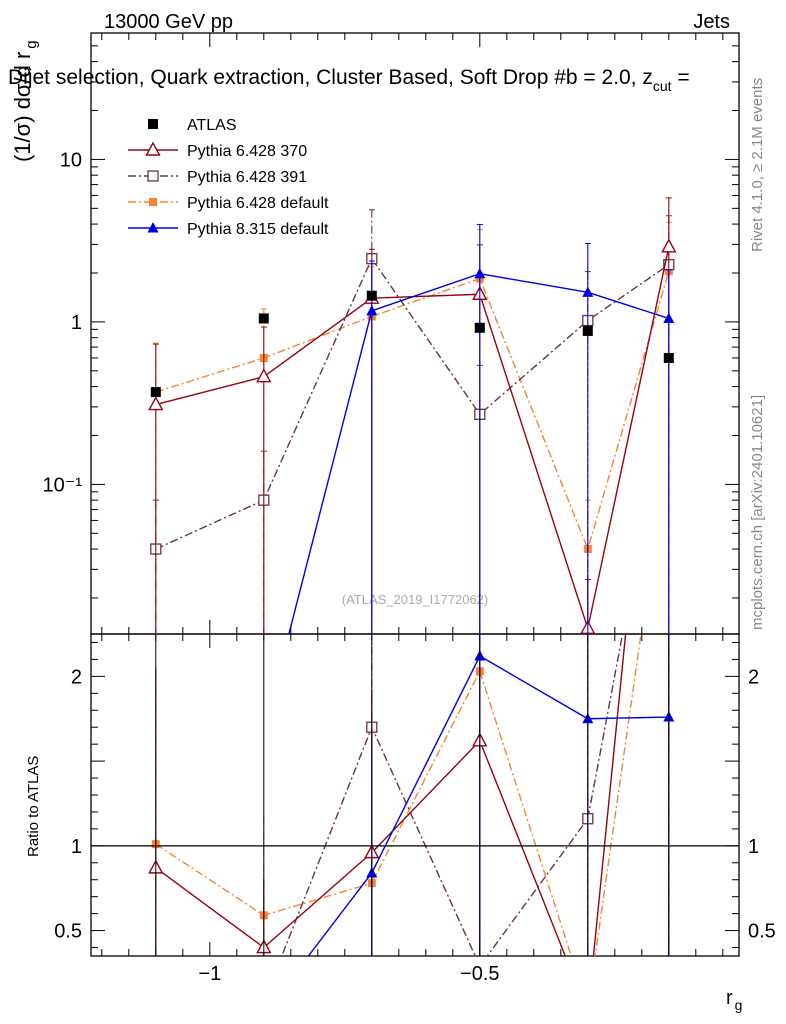 The image size is (786, 1024). I want to click on series-atlas, so click(412, 344).